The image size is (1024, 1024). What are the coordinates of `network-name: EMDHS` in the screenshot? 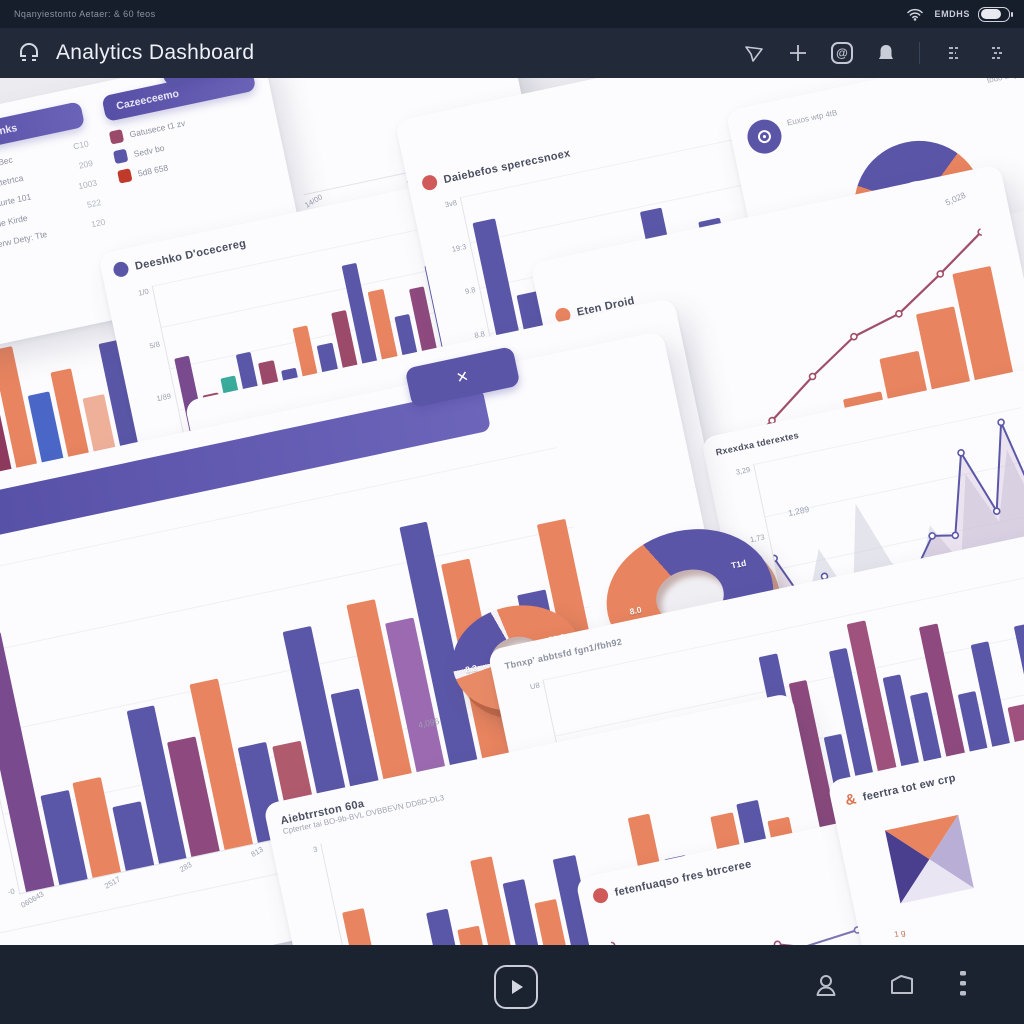 It's located at (952, 14).